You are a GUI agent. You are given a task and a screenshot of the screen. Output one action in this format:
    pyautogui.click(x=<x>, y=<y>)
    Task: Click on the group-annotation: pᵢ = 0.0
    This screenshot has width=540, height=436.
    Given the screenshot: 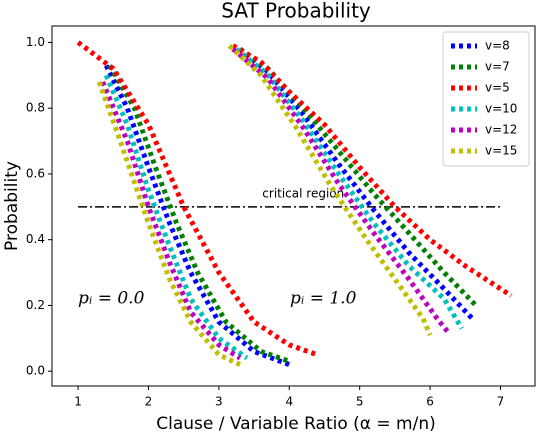 What is the action you would take?
    pyautogui.click(x=111, y=299)
    